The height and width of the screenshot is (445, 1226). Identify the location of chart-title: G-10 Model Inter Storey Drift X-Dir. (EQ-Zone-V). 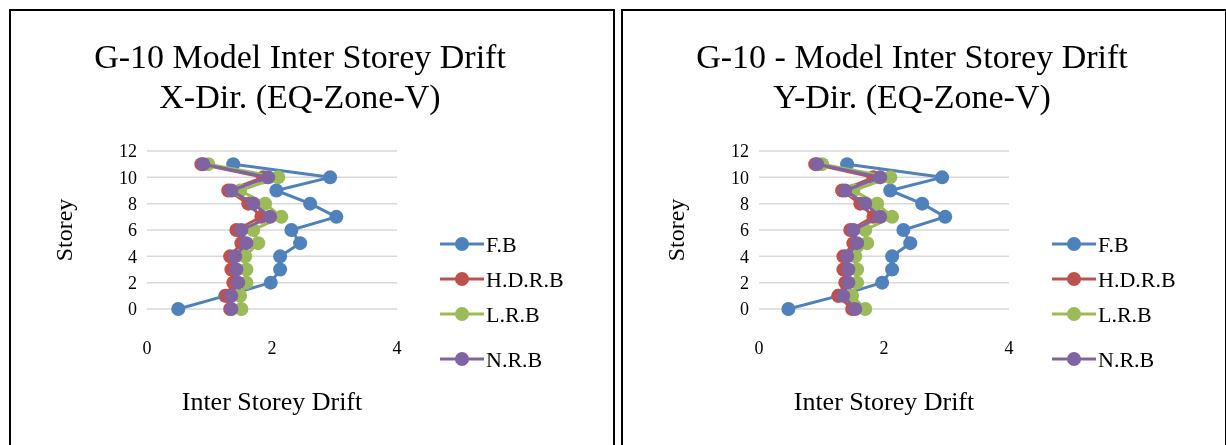
(300, 77).